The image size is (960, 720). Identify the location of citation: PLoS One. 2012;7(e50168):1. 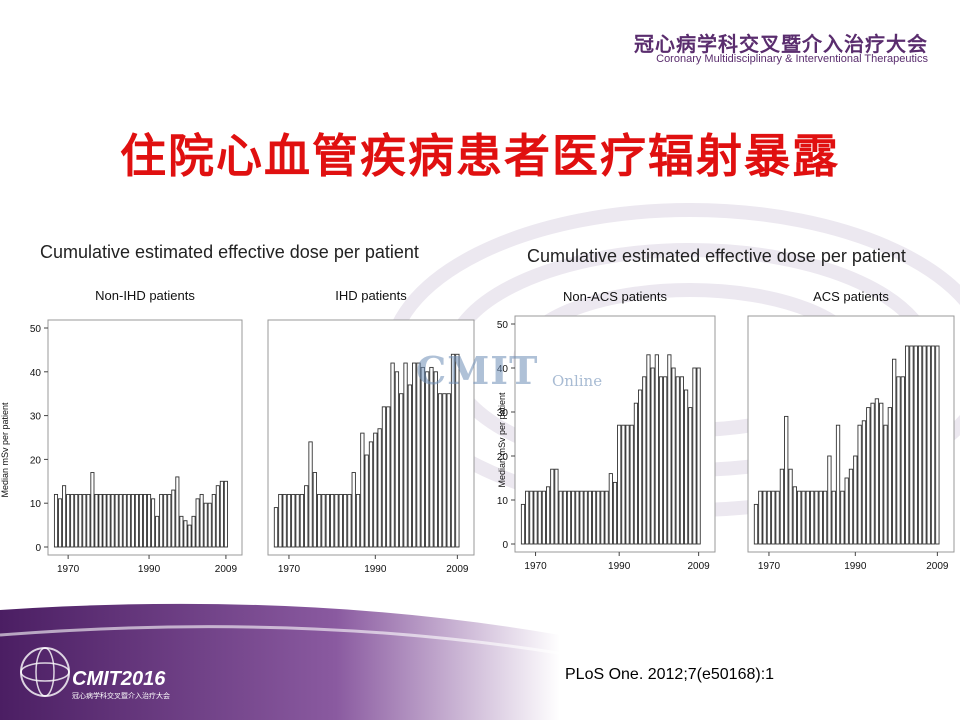
(670, 674).